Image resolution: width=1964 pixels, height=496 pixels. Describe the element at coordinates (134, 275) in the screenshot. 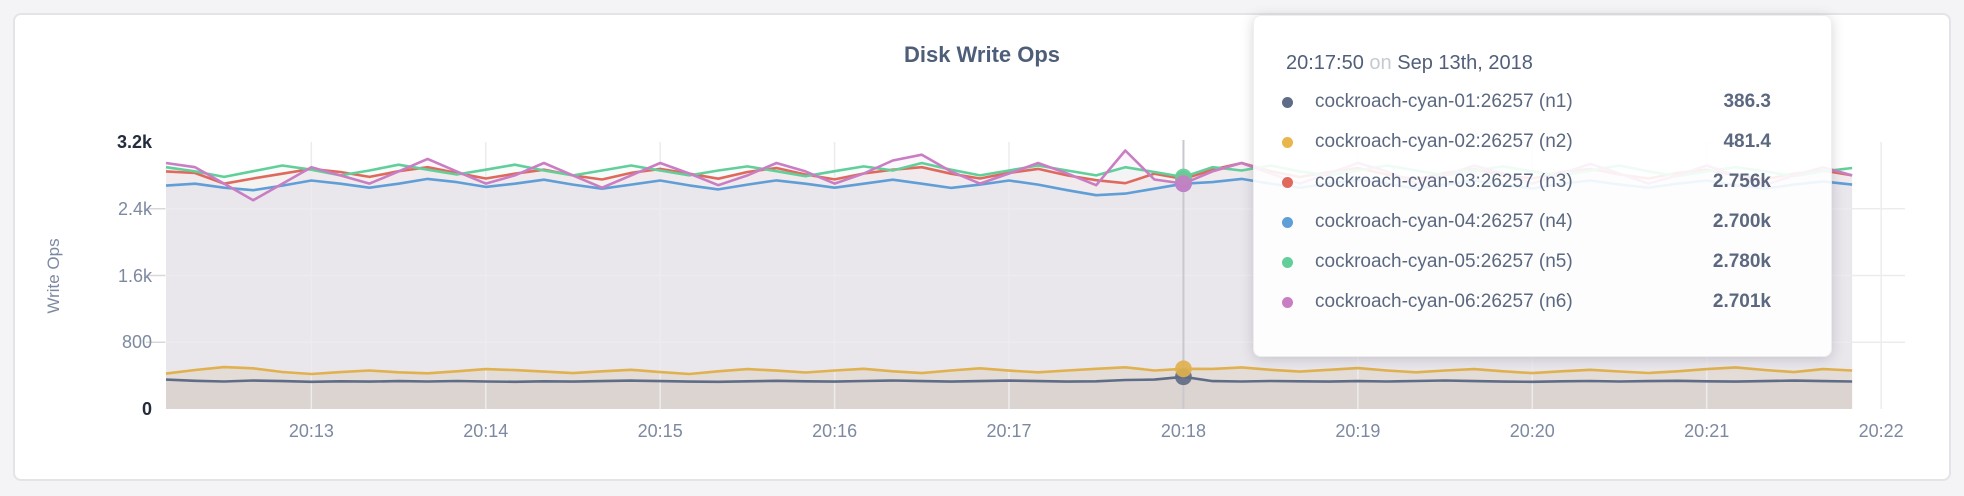

I see `y-tick-label: 1.6k` at that location.